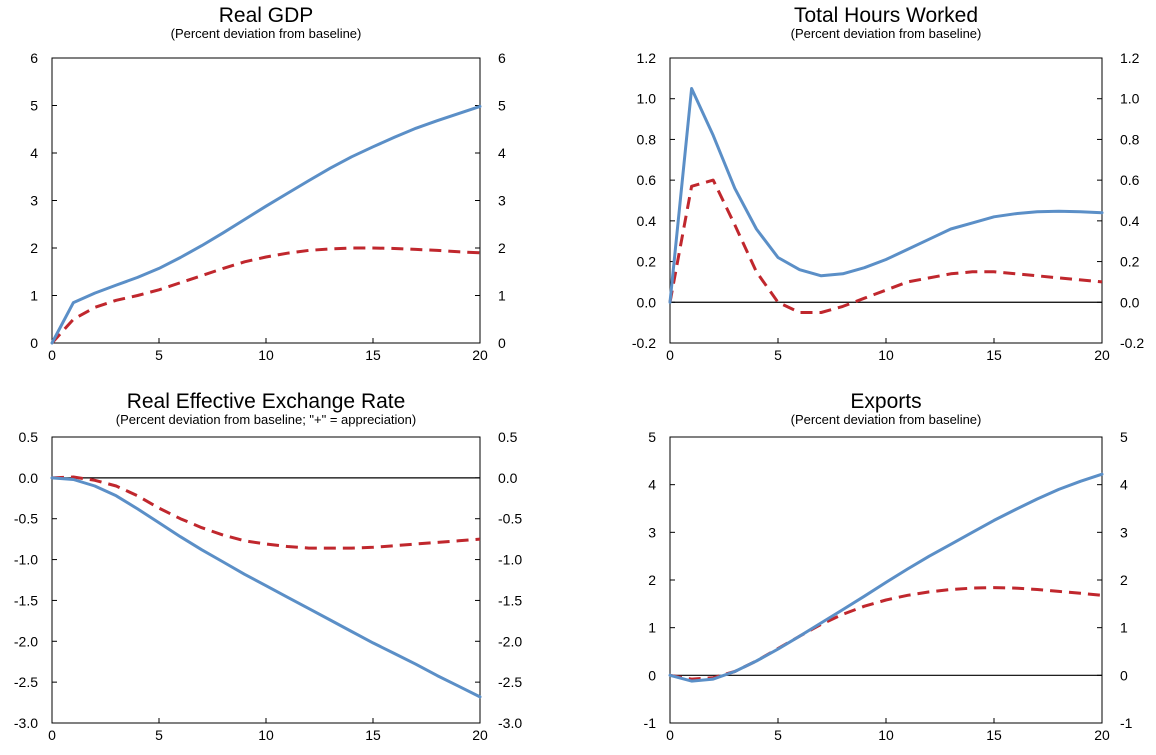  Describe the element at coordinates (1130, 180) in the screenshot. I see `y-tick-label-right: 0.6` at that location.